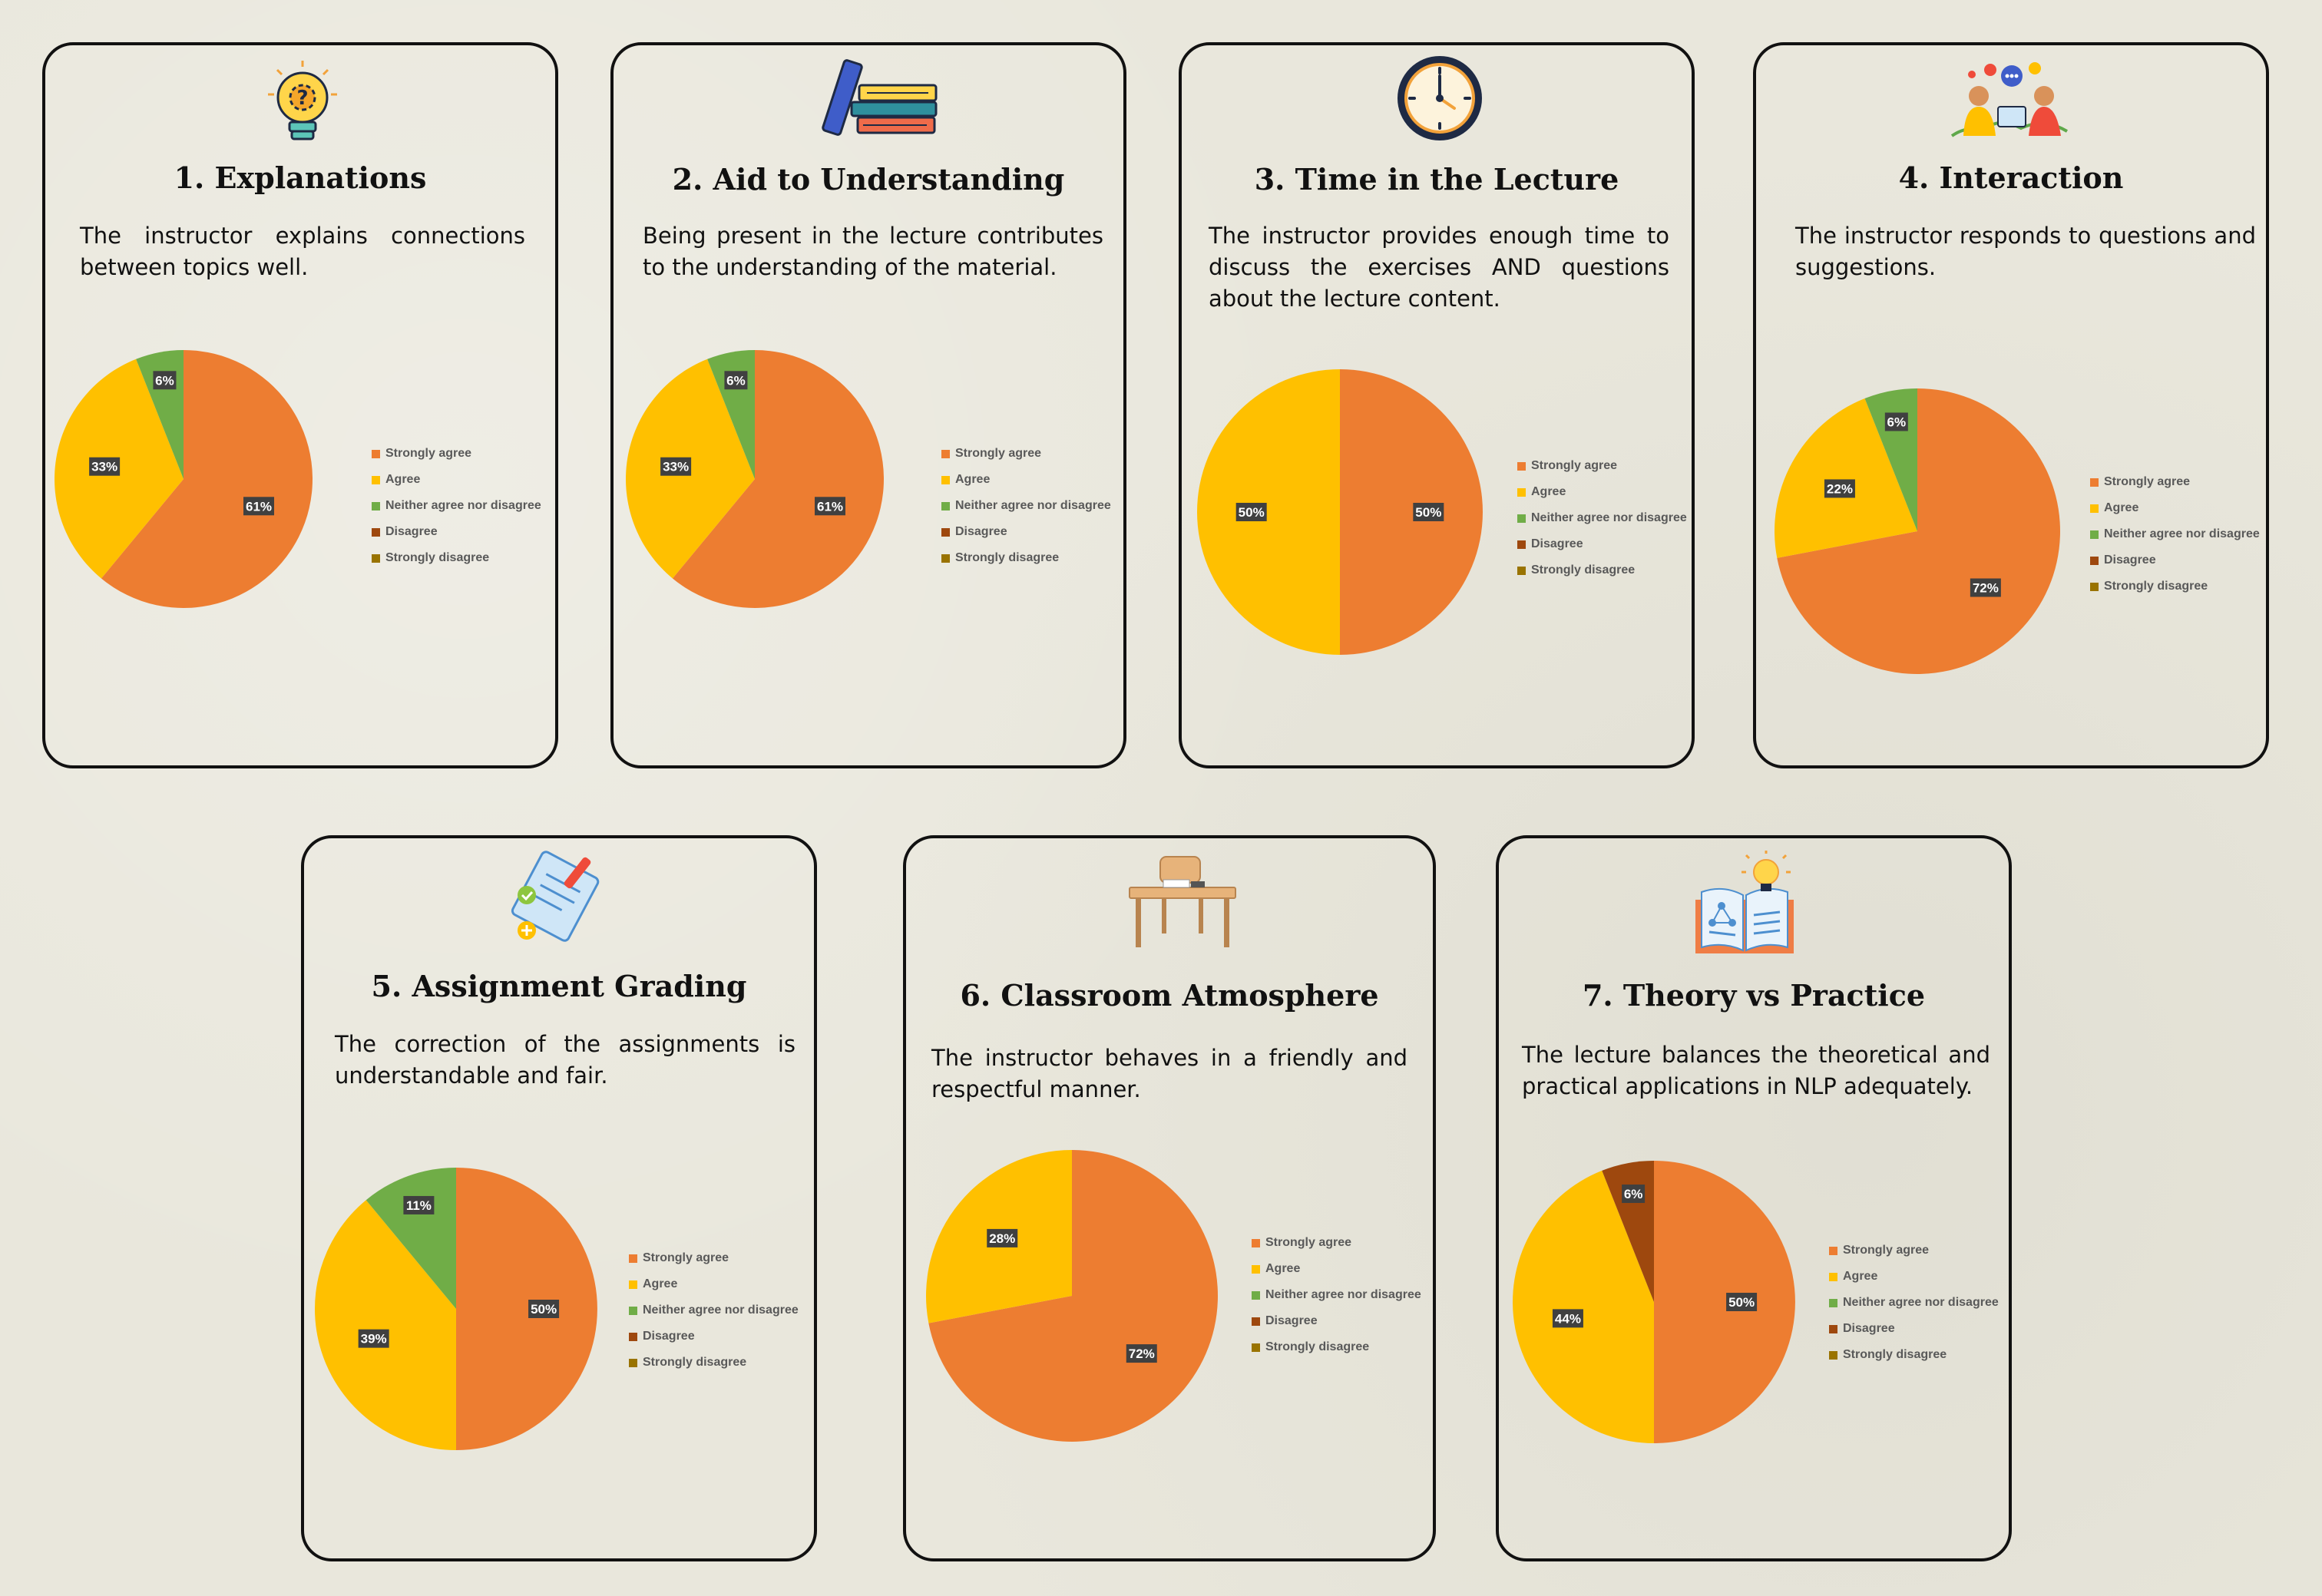 This screenshot has width=2322, height=1596. I want to click on pie-chart: 61% 33% 6%, so click(184, 479).